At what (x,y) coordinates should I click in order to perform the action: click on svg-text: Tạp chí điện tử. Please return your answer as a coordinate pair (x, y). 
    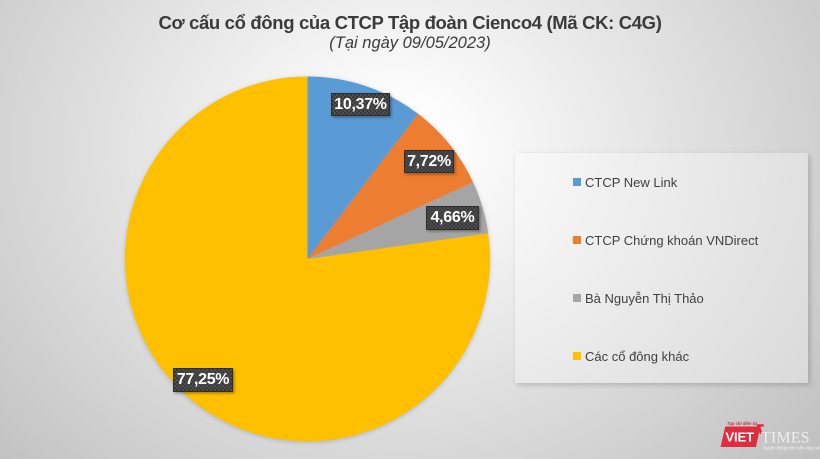
    Looking at the image, I should click on (742, 423).